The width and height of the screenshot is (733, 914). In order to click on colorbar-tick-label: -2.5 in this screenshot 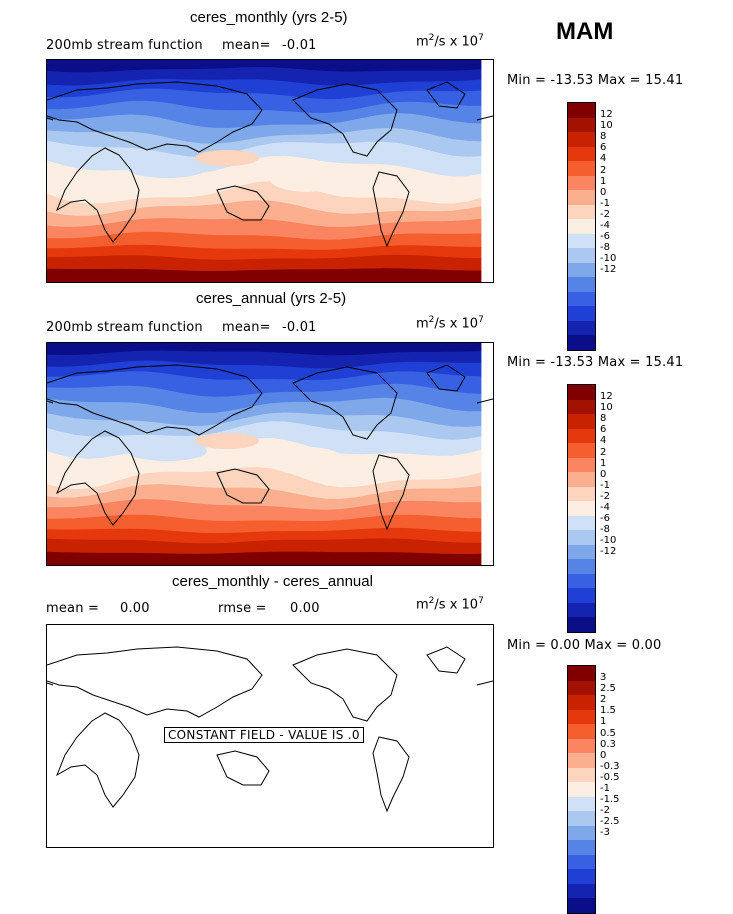, I will do `click(610, 822)`.